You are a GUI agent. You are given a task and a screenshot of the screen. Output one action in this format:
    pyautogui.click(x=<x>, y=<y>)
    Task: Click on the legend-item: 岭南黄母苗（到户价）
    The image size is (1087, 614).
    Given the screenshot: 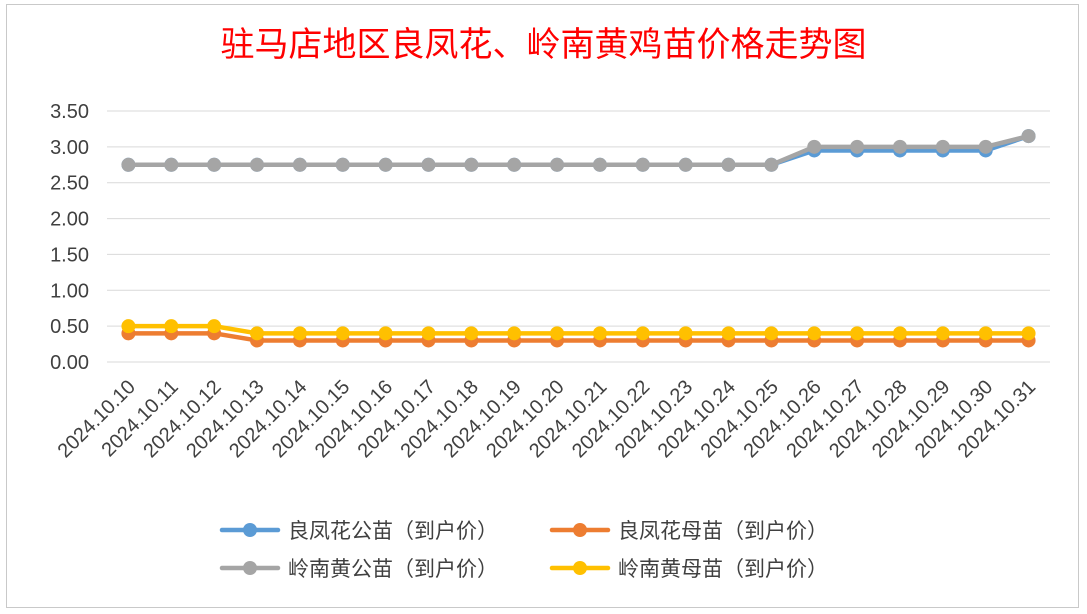 What is the action you would take?
    pyautogui.click(x=688, y=569)
    